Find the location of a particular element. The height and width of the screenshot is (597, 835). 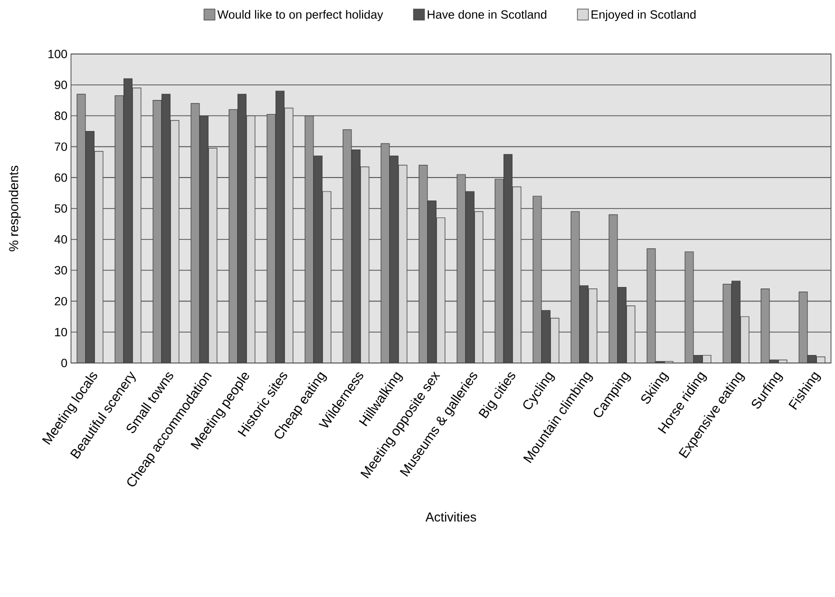

y-tick-label: 100 is located at coordinates (58, 54).